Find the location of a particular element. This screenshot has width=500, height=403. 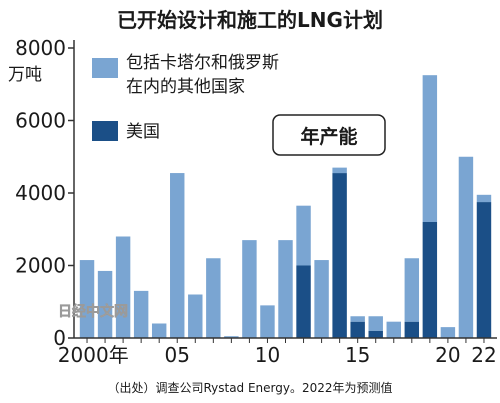

bar-2022-us is located at coordinates (484, 270).